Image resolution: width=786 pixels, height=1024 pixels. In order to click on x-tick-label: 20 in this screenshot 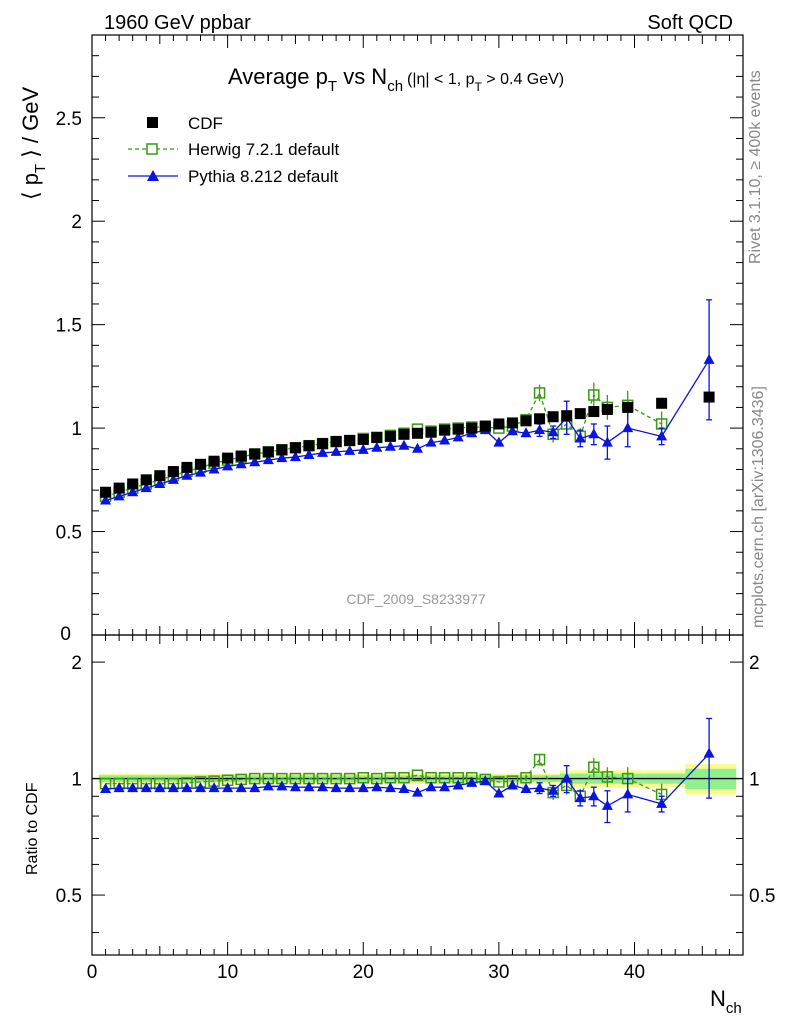, I will do `click(363, 972)`.